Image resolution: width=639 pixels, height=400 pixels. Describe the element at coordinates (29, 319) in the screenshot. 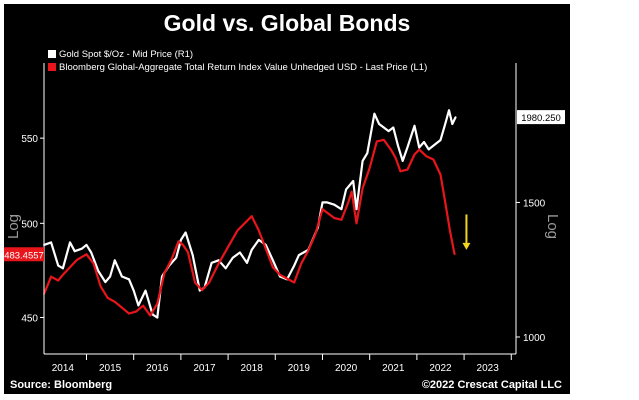

I see `left-tick-label: 450` at that location.